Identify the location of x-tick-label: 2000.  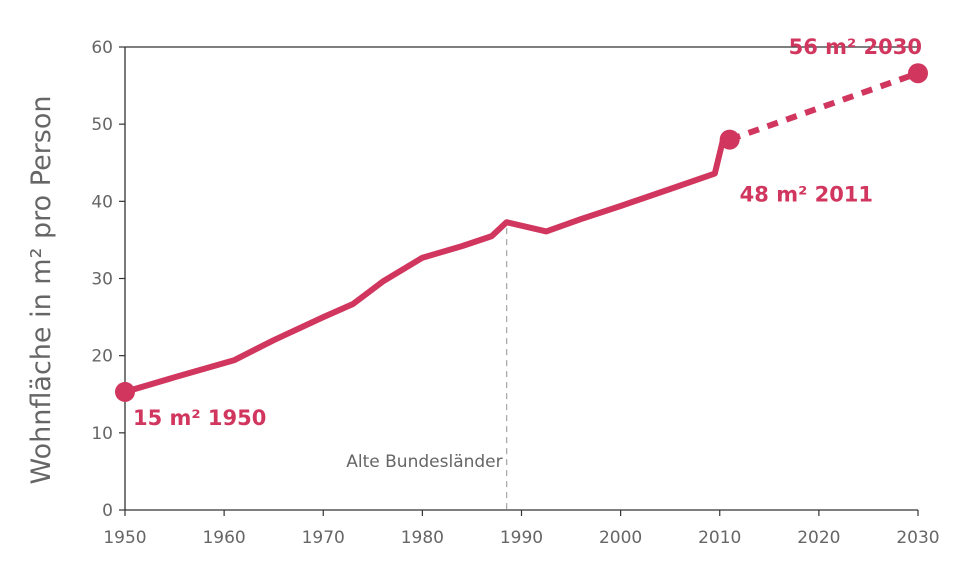
(620, 538).